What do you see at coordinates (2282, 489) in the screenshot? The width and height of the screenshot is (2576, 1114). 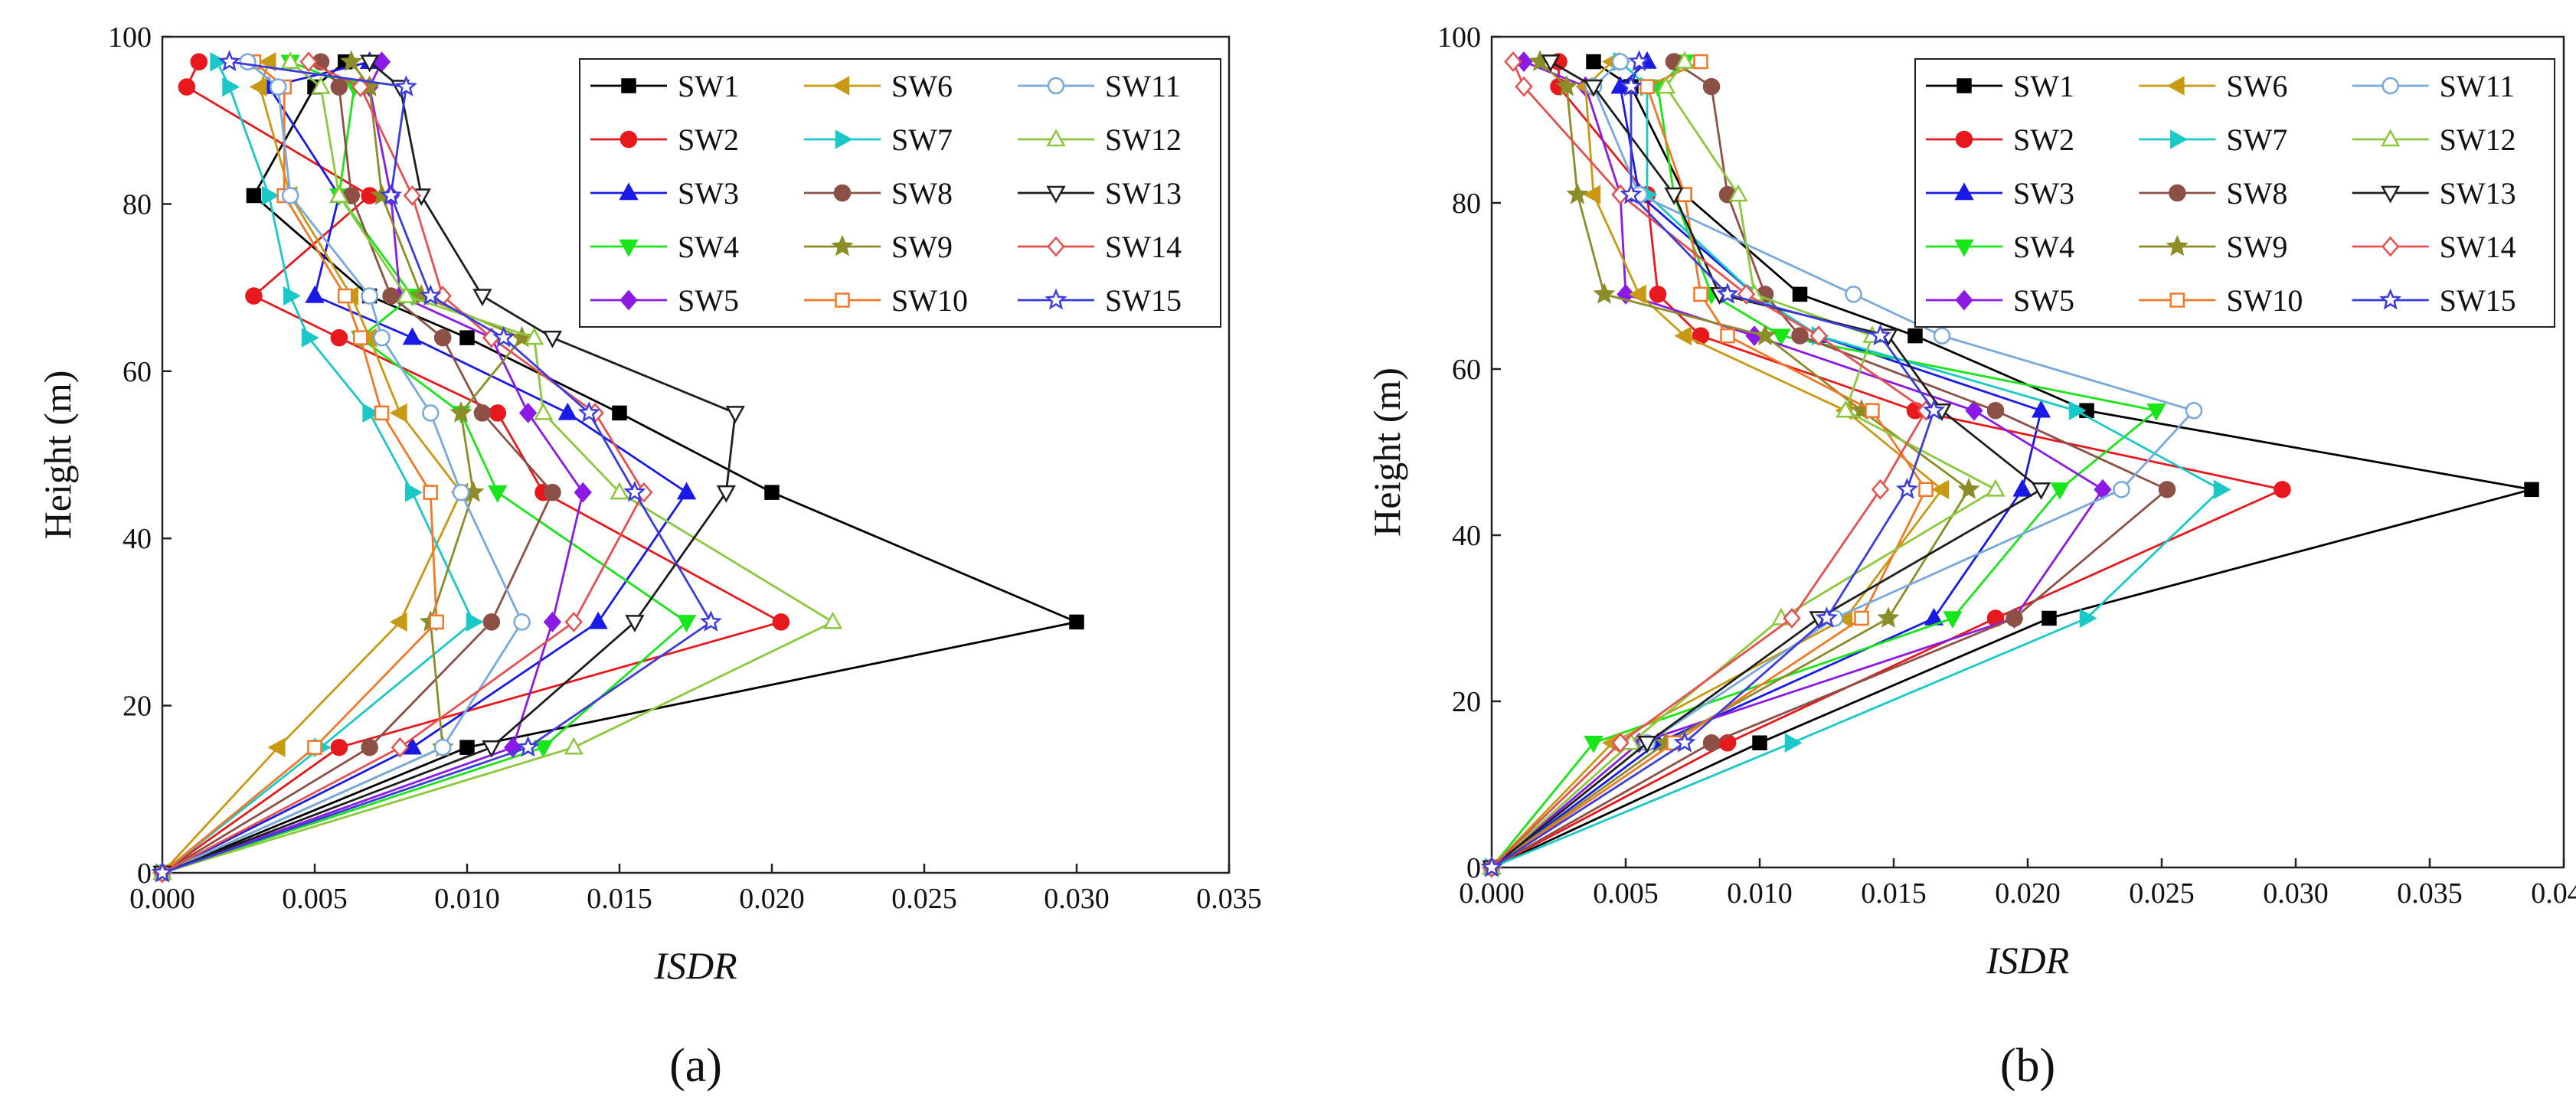 I see `data-point-sw2` at bounding box center [2282, 489].